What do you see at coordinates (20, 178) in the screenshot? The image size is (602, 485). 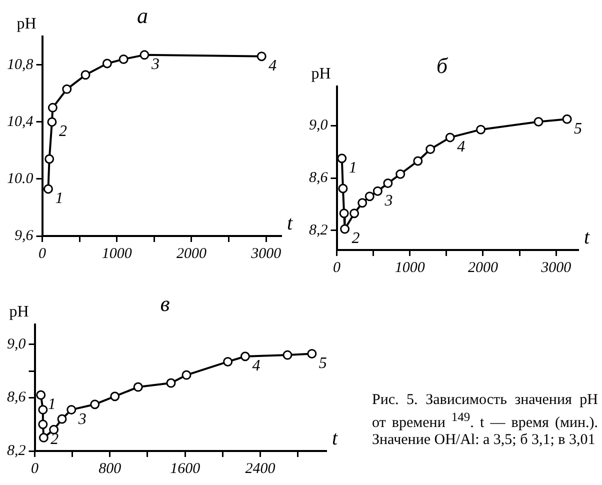 I see `y-tick-label: 10.0` at bounding box center [20, 178].